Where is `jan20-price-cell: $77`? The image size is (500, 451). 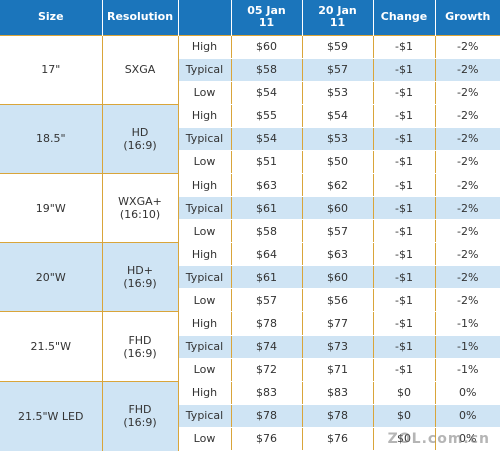 jan20-price-cell: $77 is located at coordinates (338, 323).